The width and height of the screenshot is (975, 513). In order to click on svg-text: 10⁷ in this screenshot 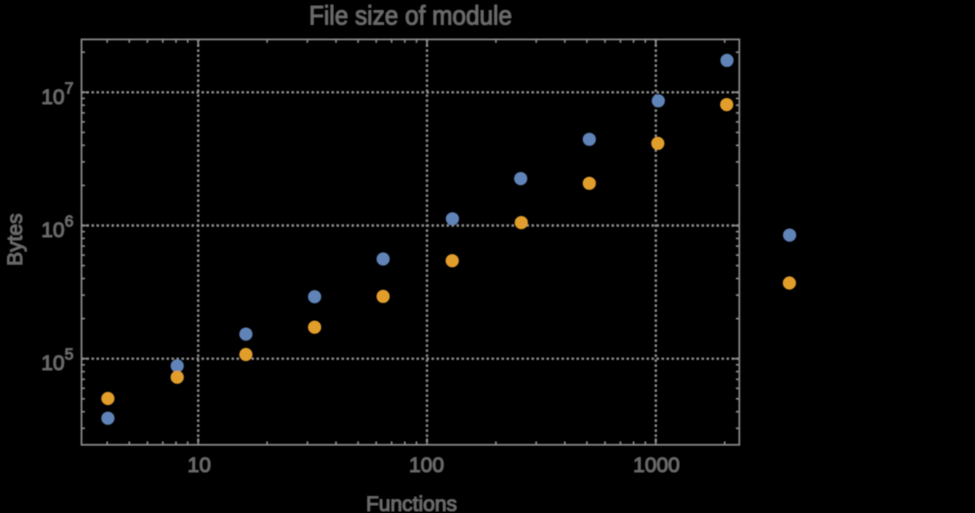, I will do `click(57, 94)`.